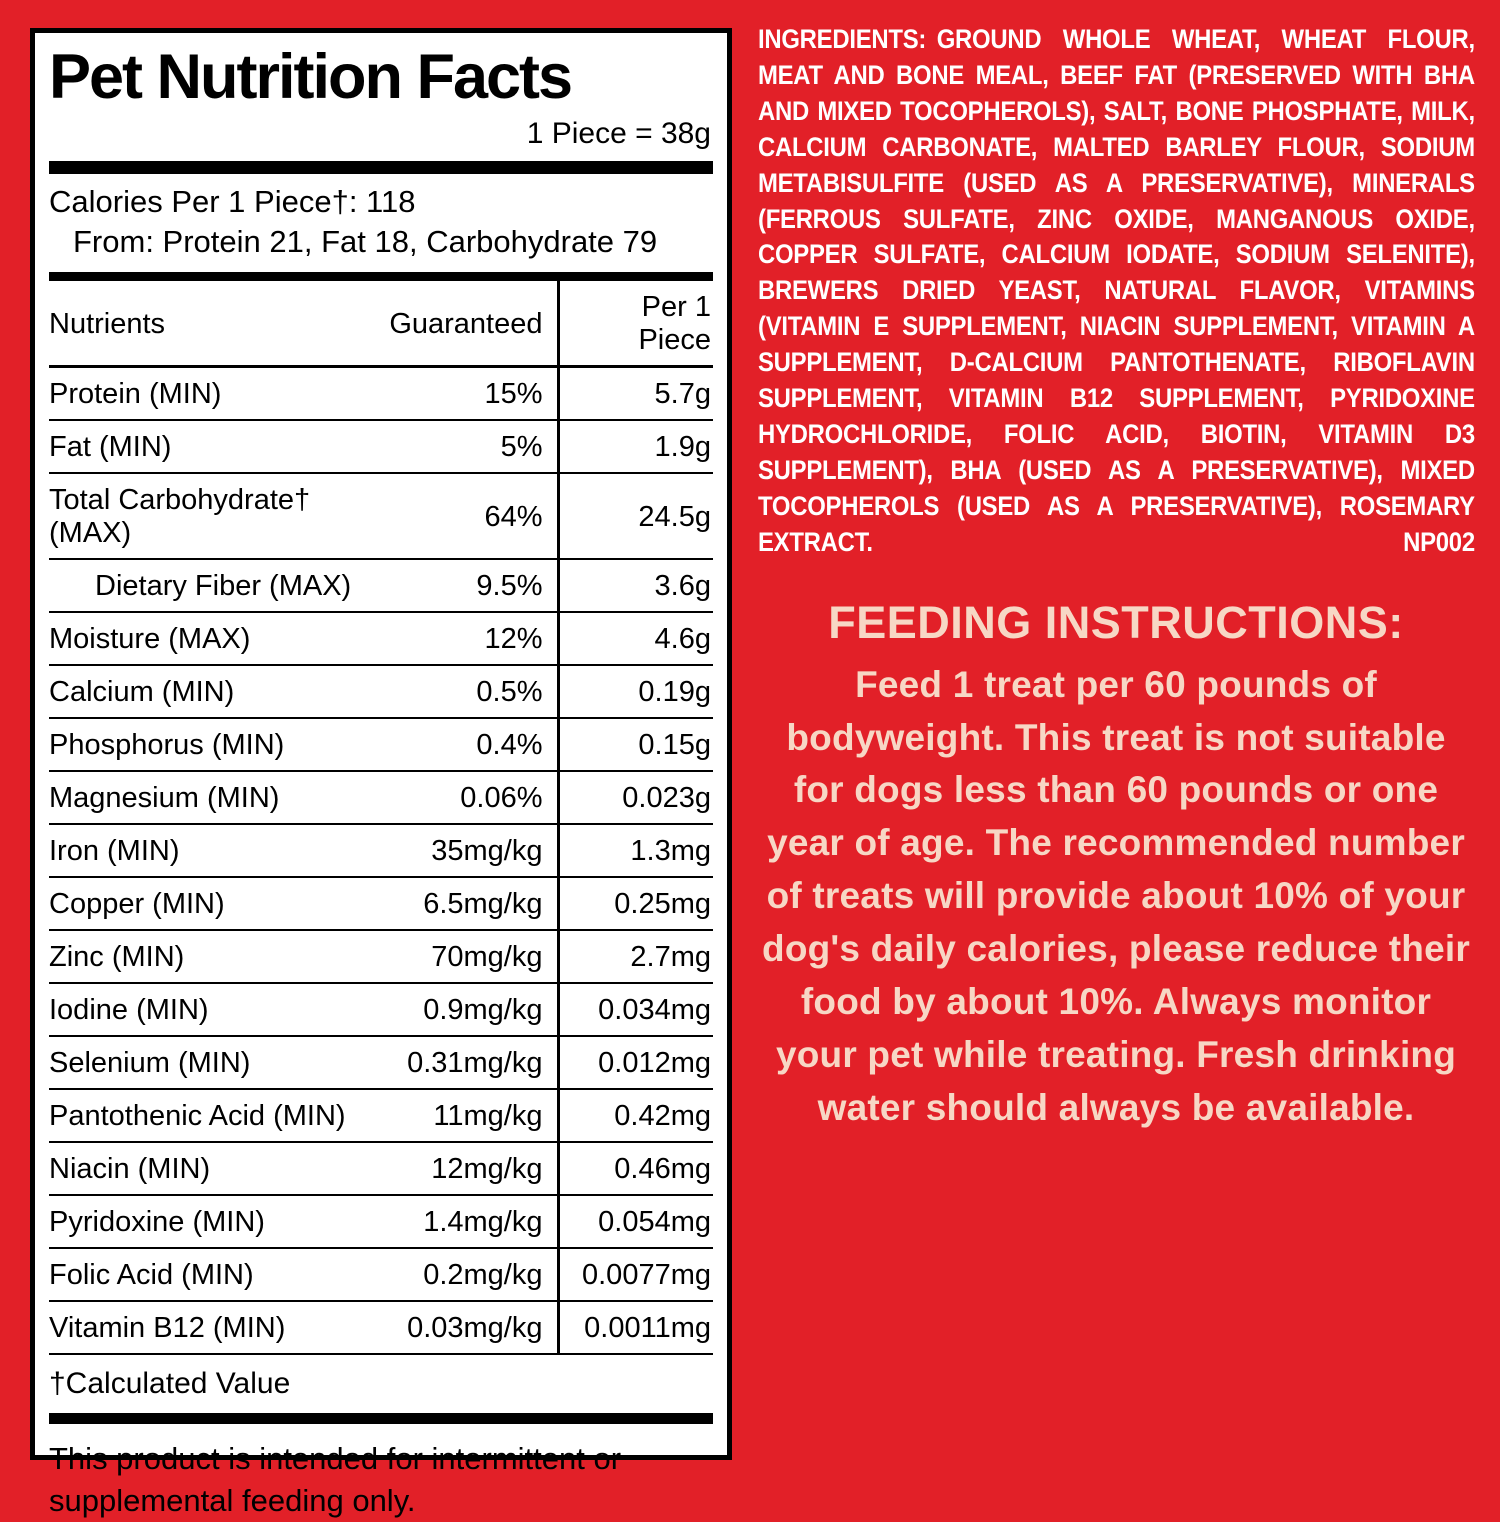  What do you see at coordinates (473, 851) in the screenshot?
I see `nutrient-guaranteed-value: 35mg/kg` at bounding box center [473, 851].